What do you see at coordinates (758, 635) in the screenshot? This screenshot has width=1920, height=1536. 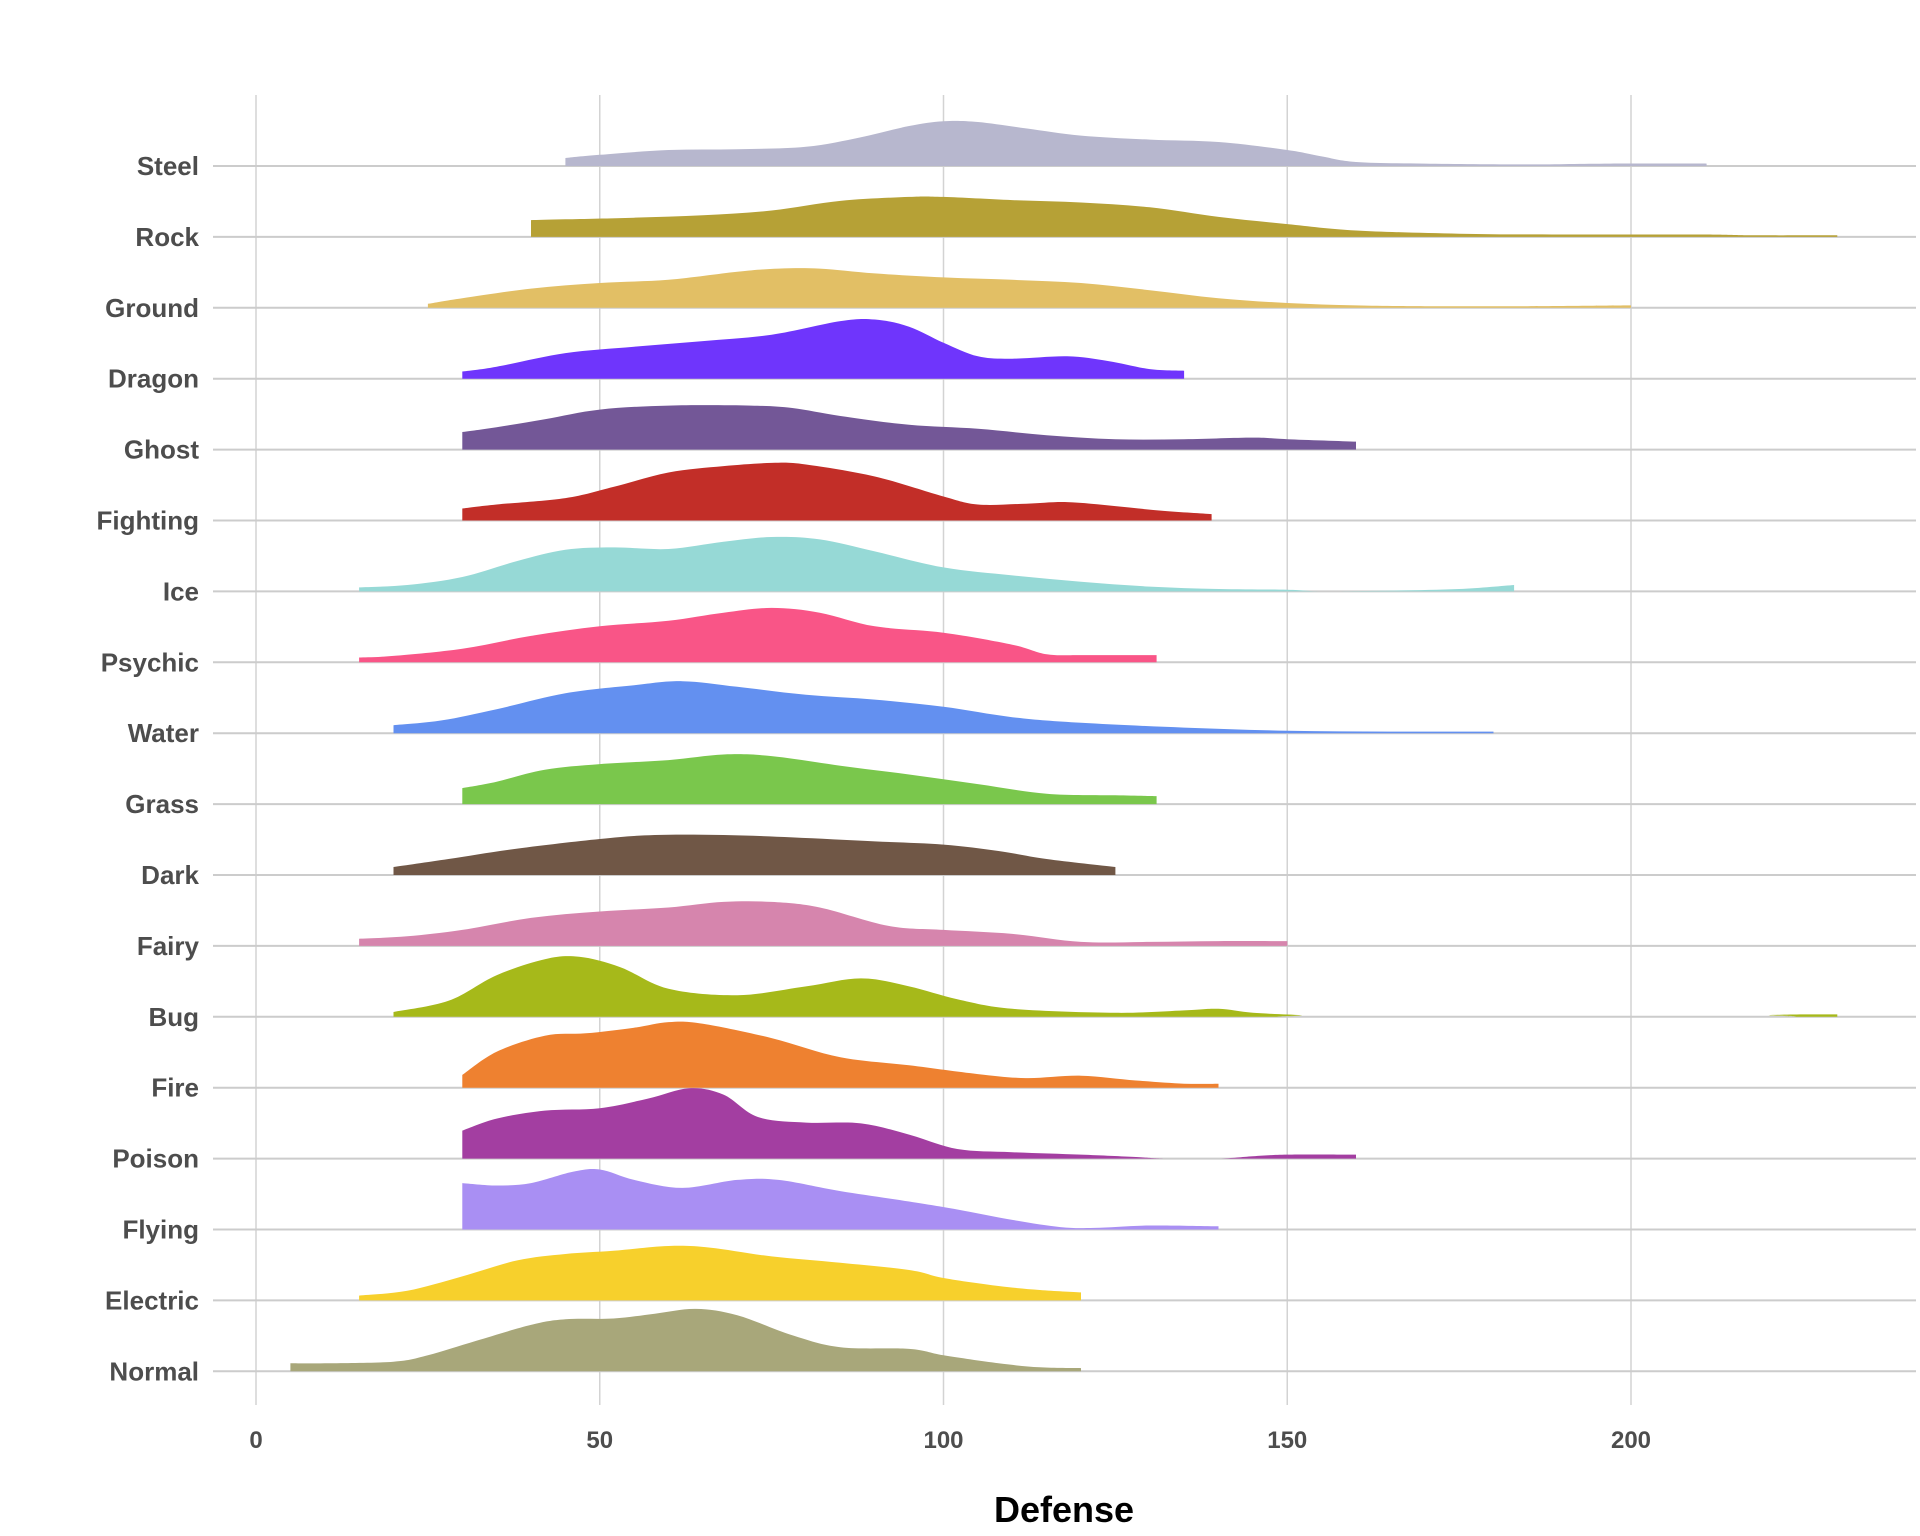 I see `ridge-psychic` at bounding box center [758, 635].